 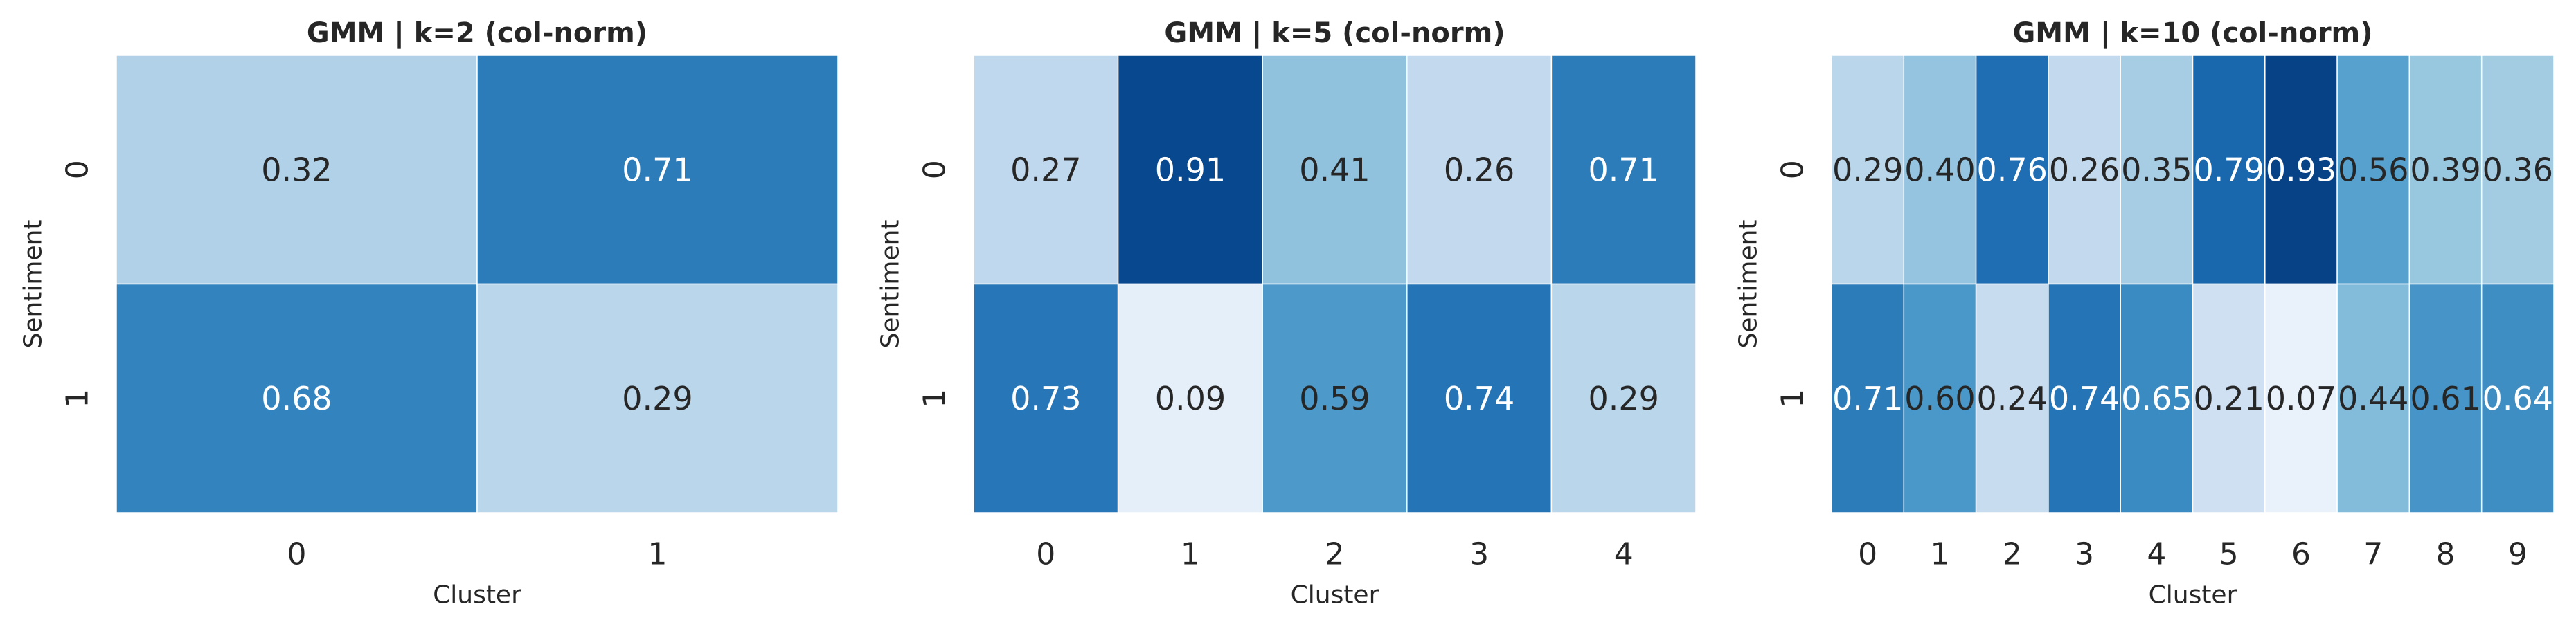 I want to click on cell-value-label: 0.44, so click(x=2373, y=398).